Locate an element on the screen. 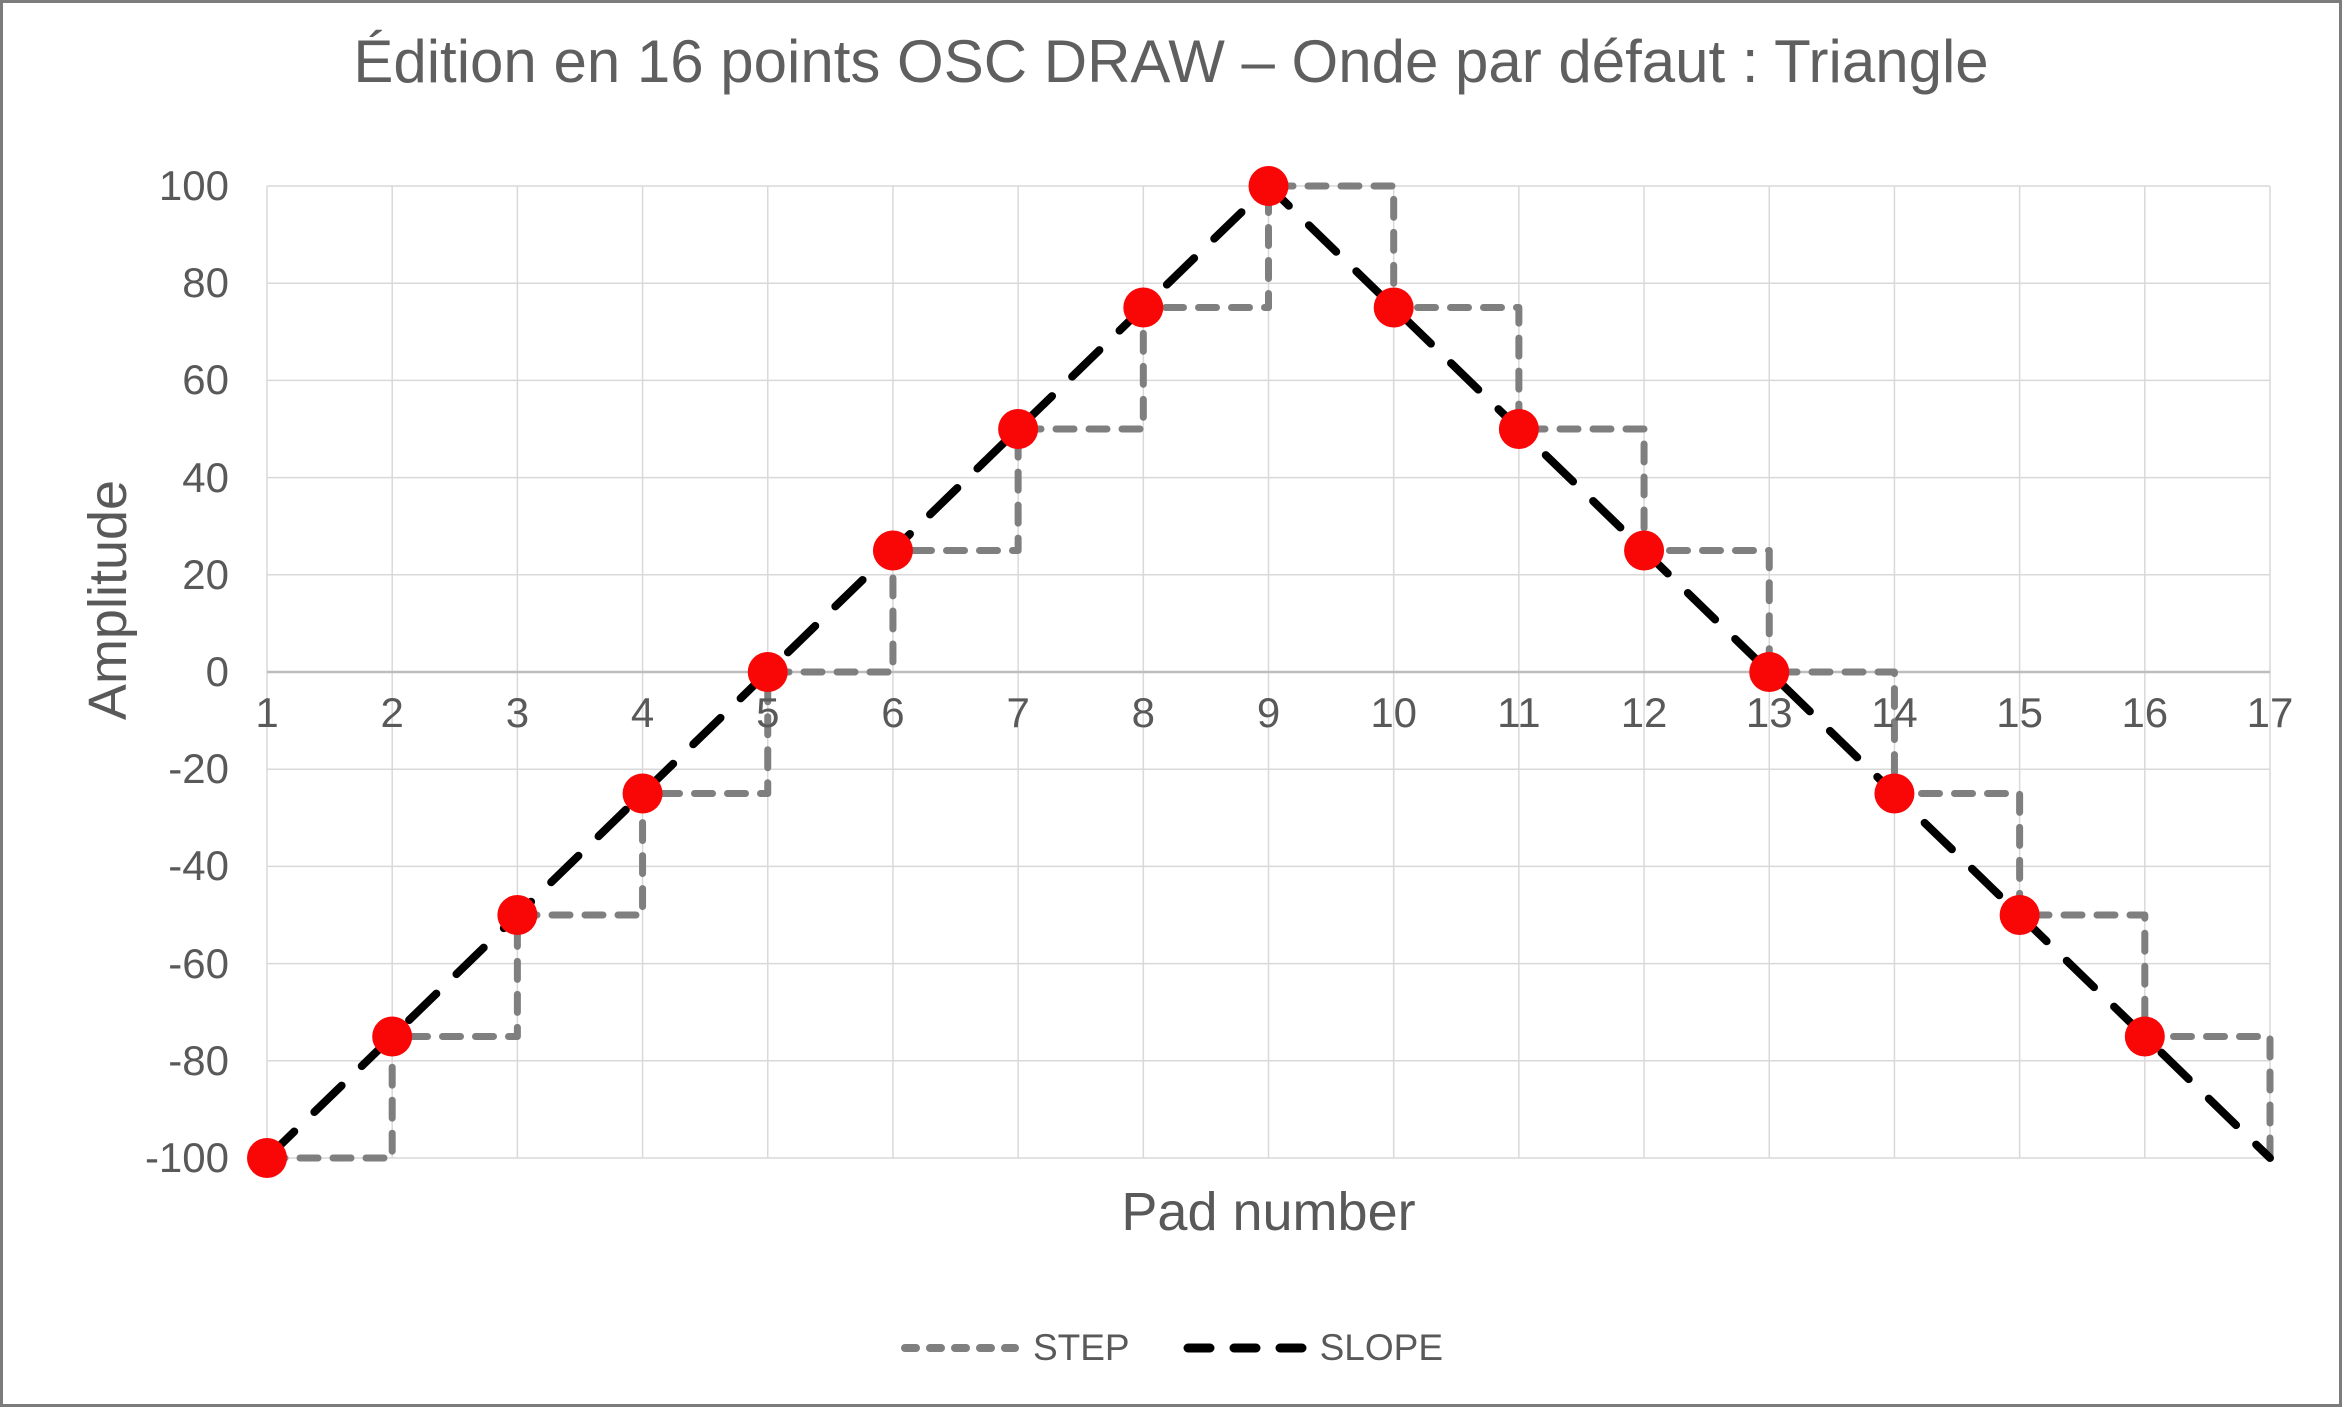 This screenshot has height=1407, width=2342. y-axis-title: Amplitude is located at coordinates (108, 600).